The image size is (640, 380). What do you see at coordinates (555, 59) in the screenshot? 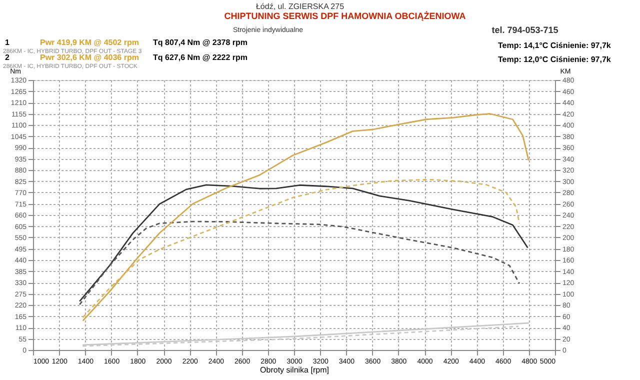
I see `text: Temp: 12,0°C Ciśnienie: 97,7k` at bounding box center [555, 59].